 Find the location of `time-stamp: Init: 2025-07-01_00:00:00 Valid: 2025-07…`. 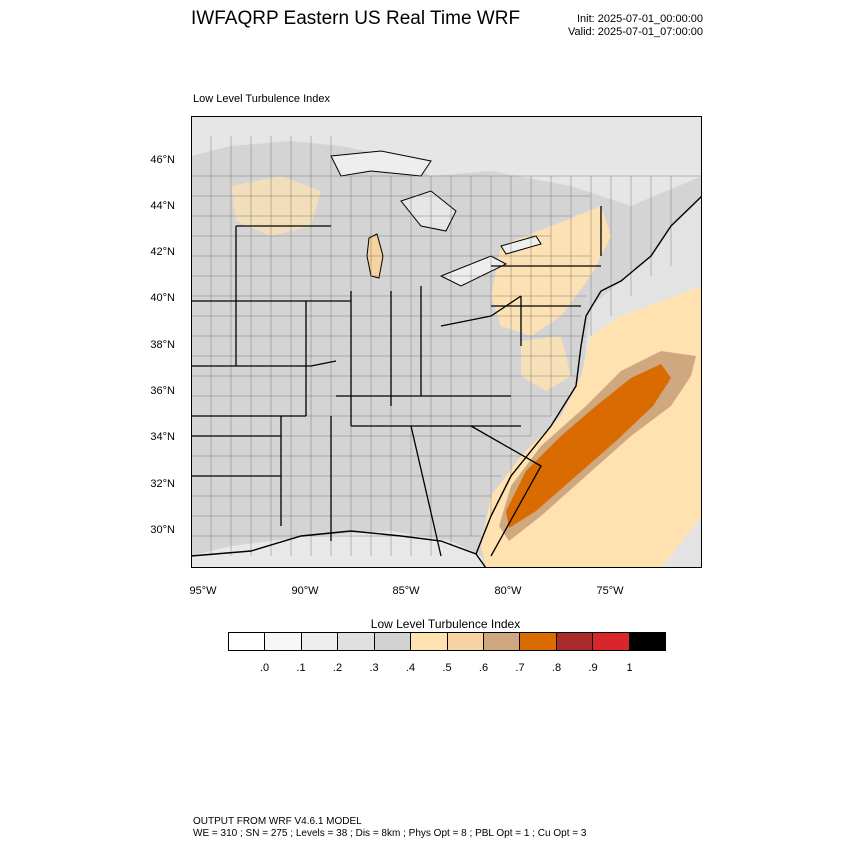

time-stamp: Init: 2025-07-01_00:00:00 Valid: 2025-07… is located at coordinates (635, 26).